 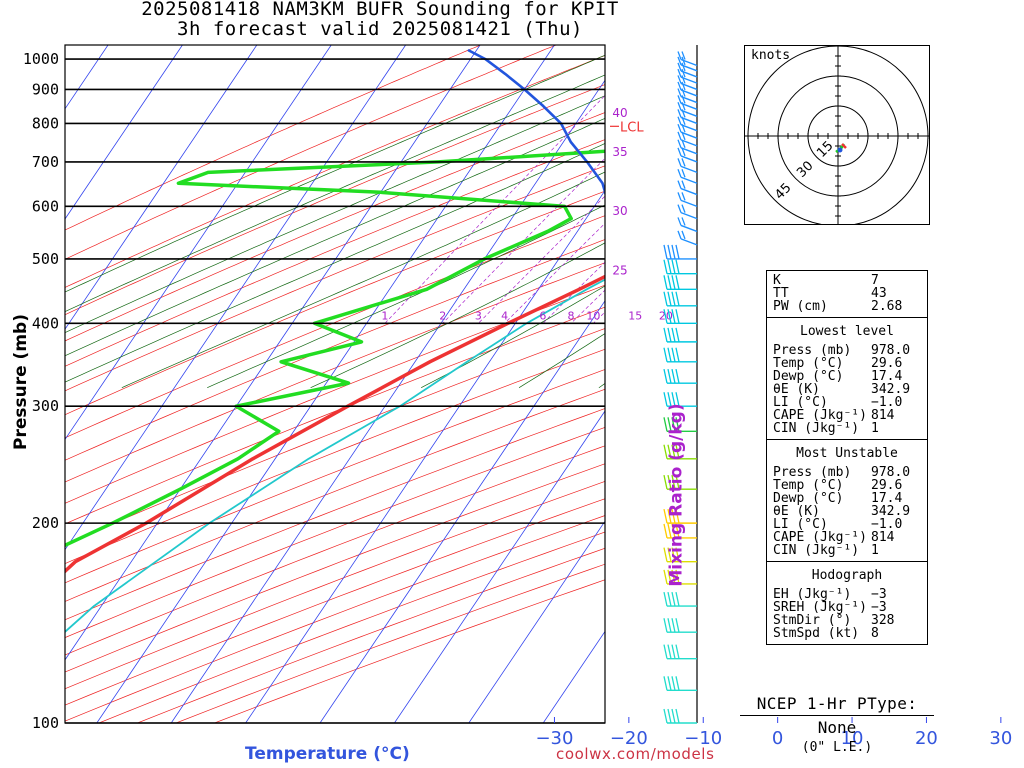 What do you see at coordinates (593, 315) in the screenshot?
I see `mixing-ratio-tick-label: 10` at bounding box center [593, 315].